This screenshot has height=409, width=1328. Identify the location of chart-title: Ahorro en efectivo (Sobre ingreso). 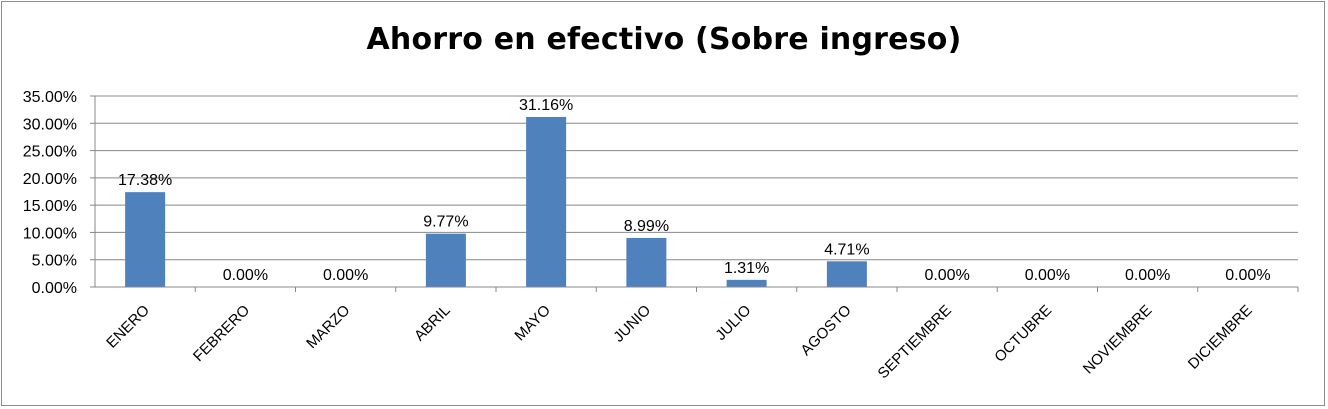
(664, 39).